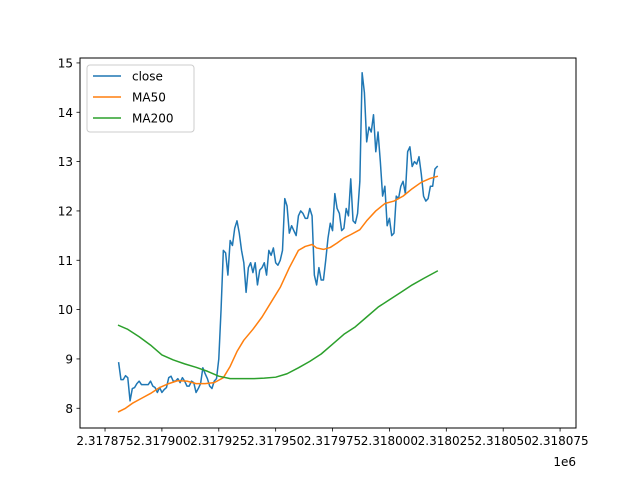  I want to click on y-tick-label: 13, so click(65, 162).